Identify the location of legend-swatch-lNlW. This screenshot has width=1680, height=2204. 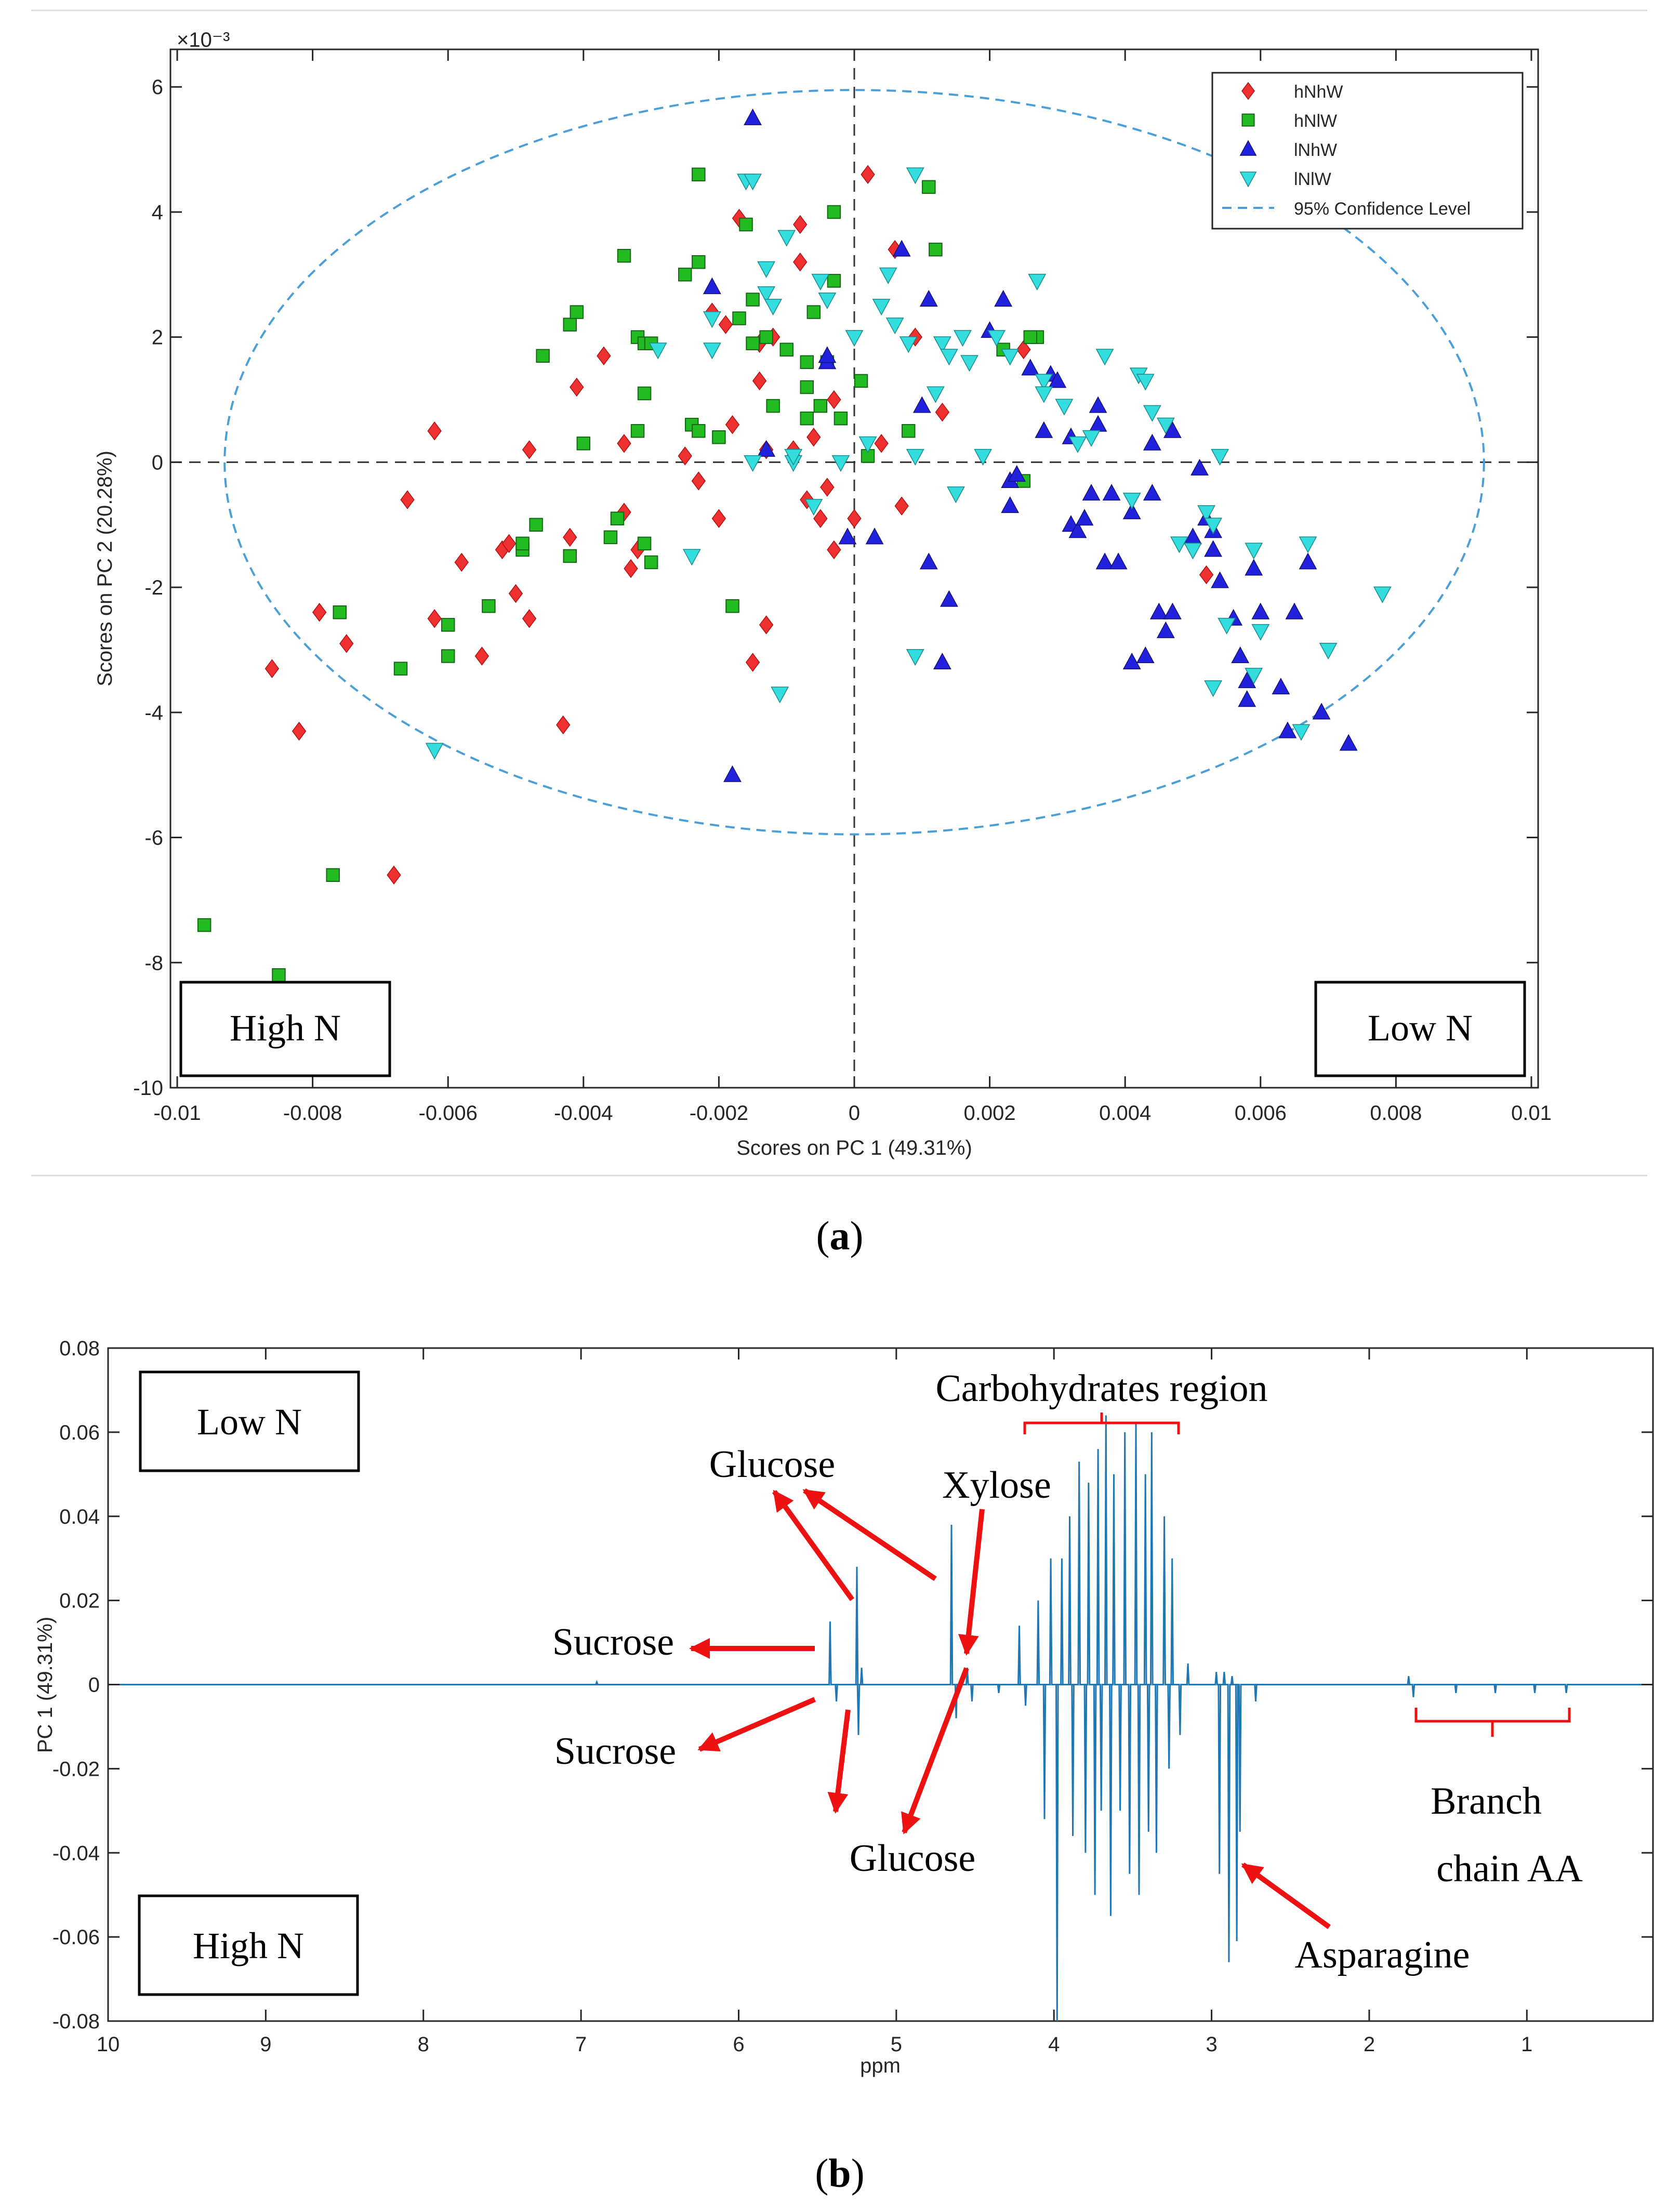
(1248, 179).